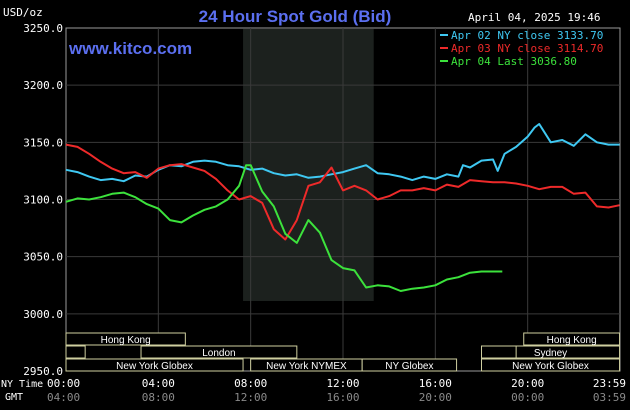  I want to click on session-label: Sydney, so click(550, 353).